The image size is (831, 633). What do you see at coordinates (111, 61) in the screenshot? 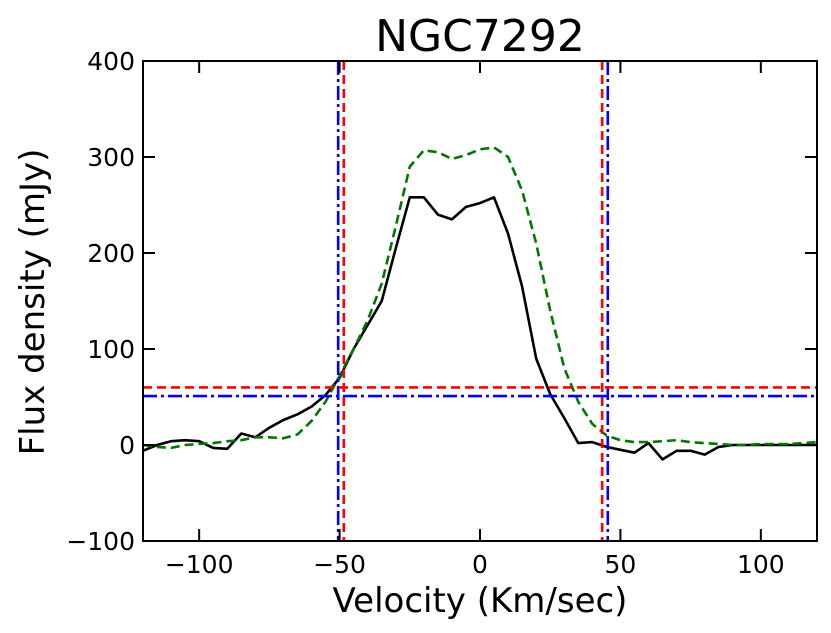
I see `y-tick-label: 400` at bounding box center [111, 61].